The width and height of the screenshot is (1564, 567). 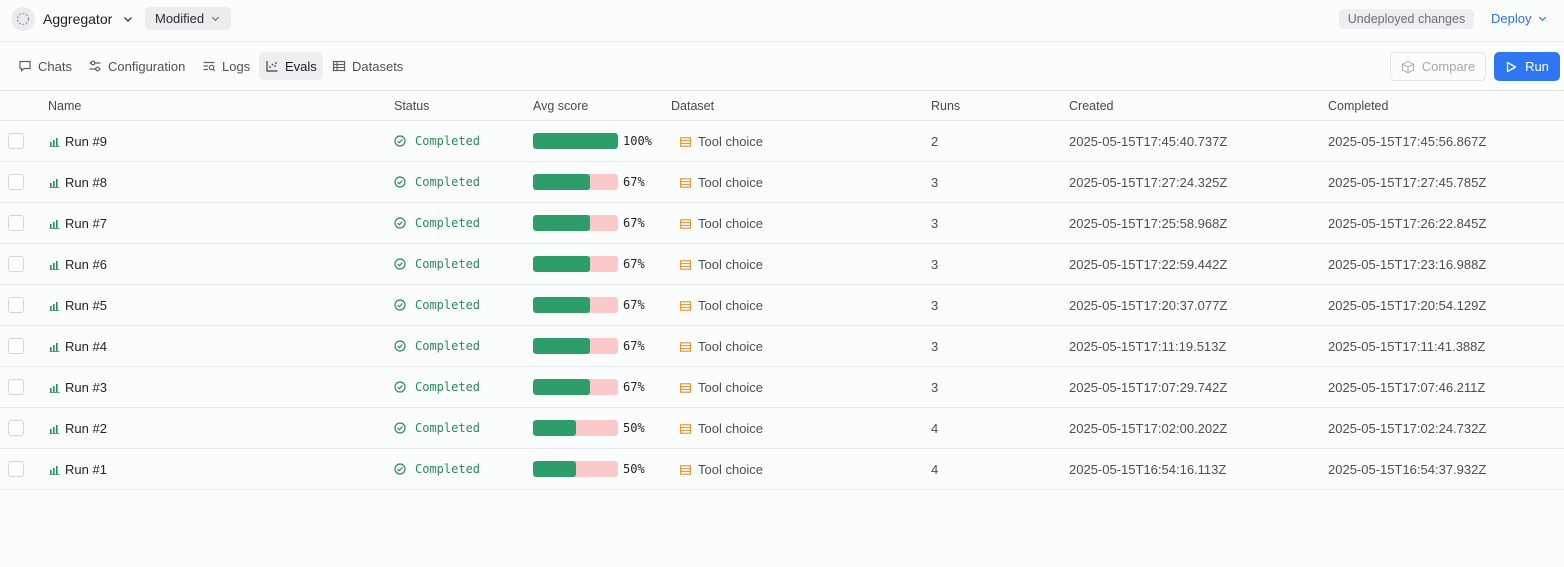 What do you see at coordinates (55, 66) in the screenshot?
I see `tab-label: Chats` at bounding box center [55, 66].